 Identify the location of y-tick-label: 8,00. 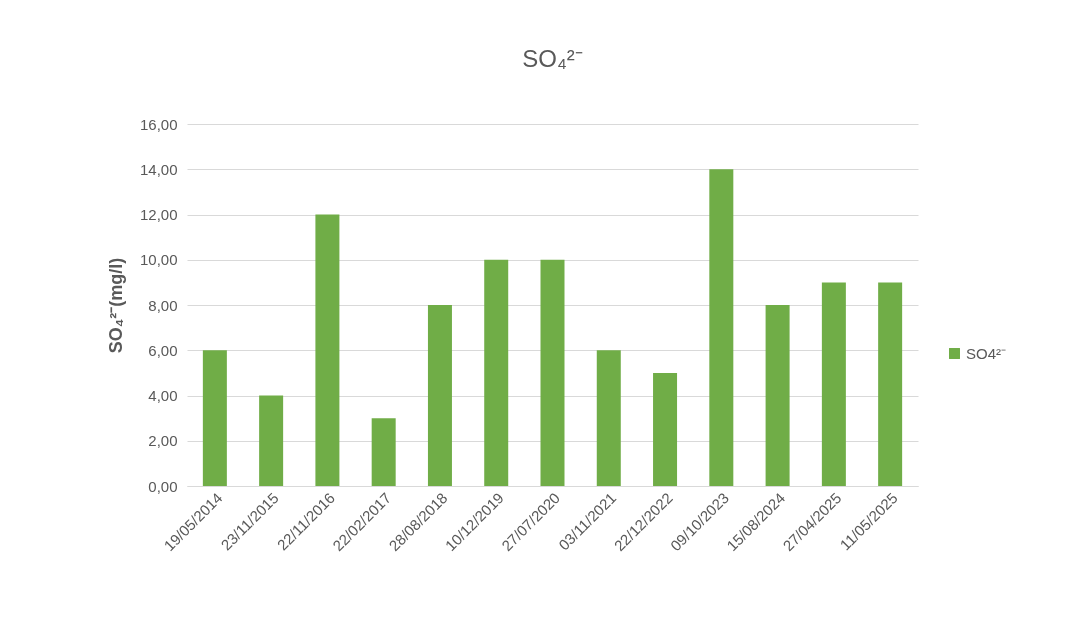
(163, 305).